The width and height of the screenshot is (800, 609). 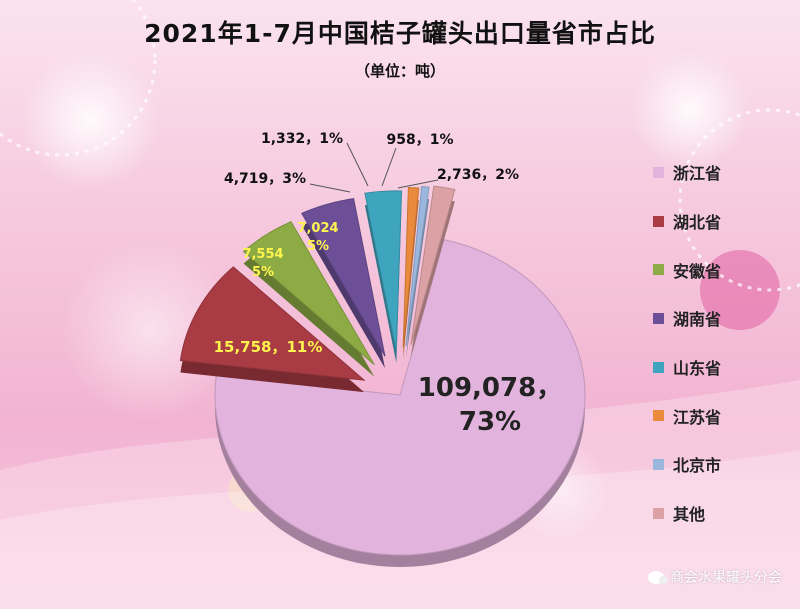 I want to click on data-label-湖北省: 15,758，11%, so click(x=268, y=347).